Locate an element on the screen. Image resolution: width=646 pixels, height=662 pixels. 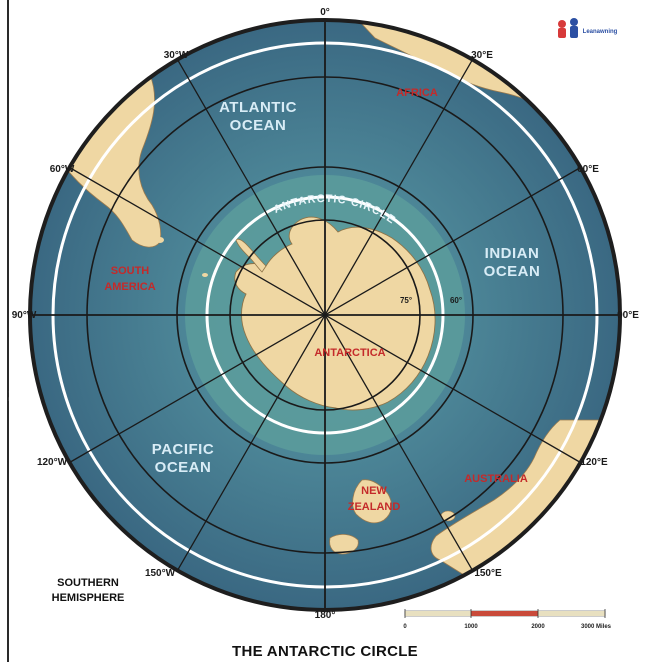
scale-tick-1000: 1000 is located at coordinates (471, 627).